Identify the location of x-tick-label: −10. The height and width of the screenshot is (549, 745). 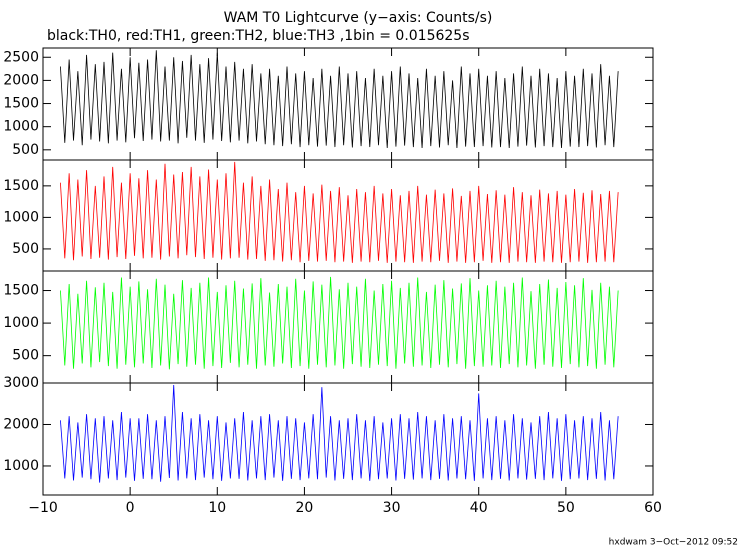
(43, 508).